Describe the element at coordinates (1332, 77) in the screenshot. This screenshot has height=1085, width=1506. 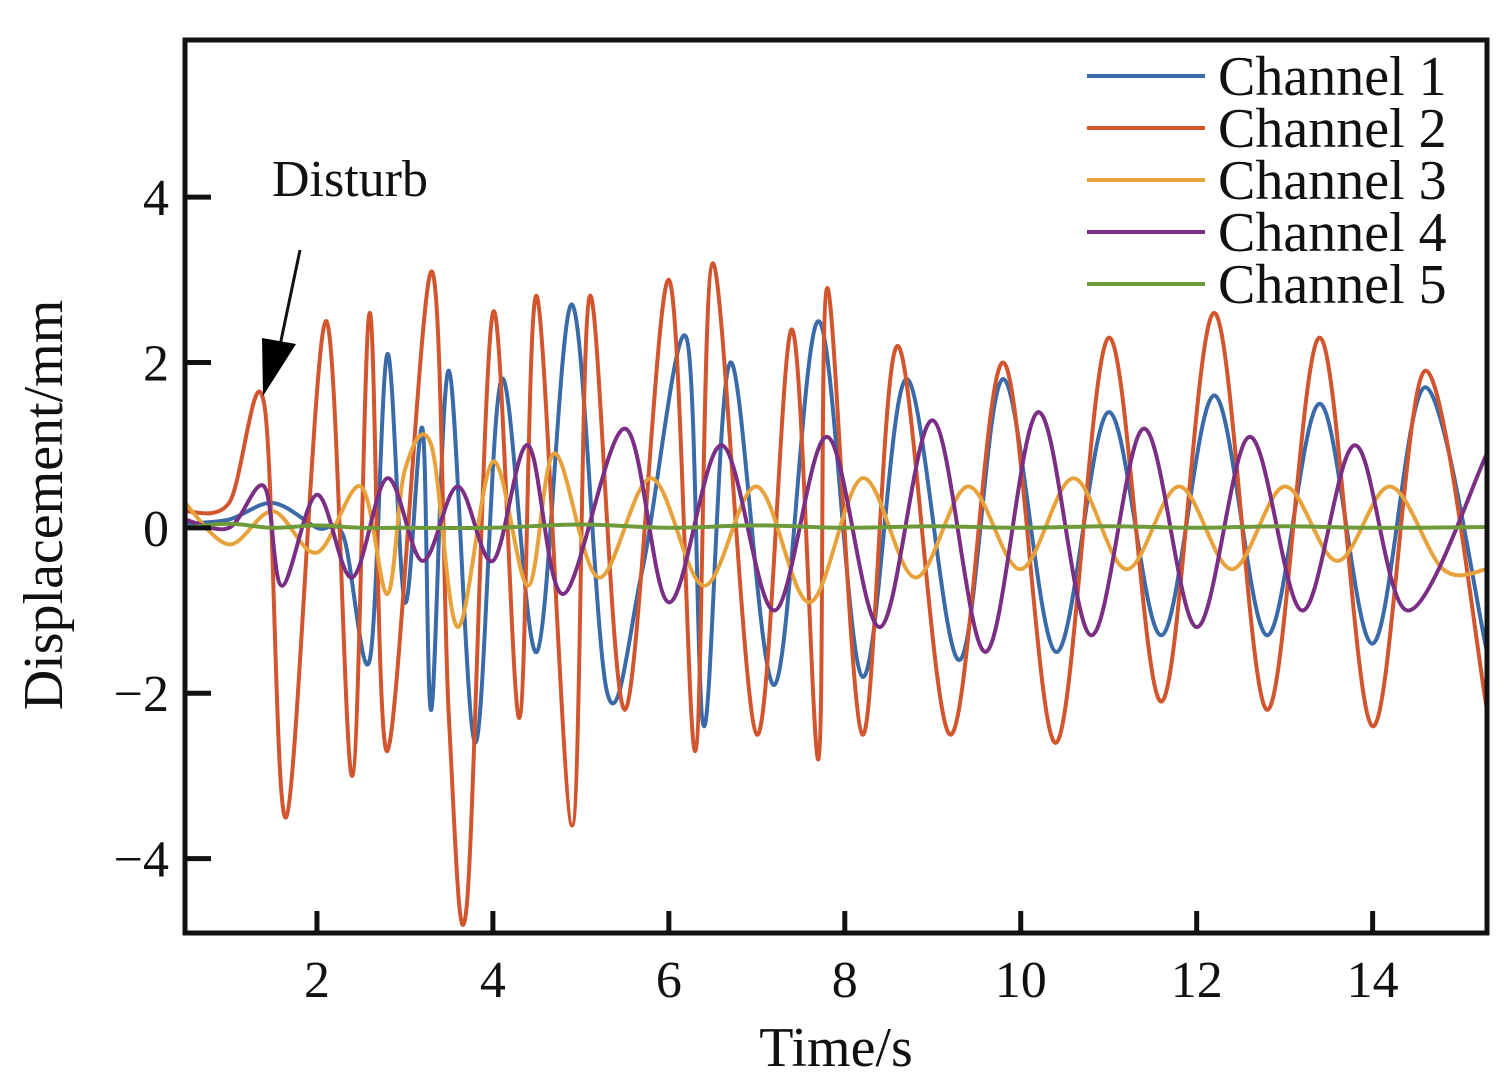
I see `legend-label-channel-1: Channel 1` at that location.